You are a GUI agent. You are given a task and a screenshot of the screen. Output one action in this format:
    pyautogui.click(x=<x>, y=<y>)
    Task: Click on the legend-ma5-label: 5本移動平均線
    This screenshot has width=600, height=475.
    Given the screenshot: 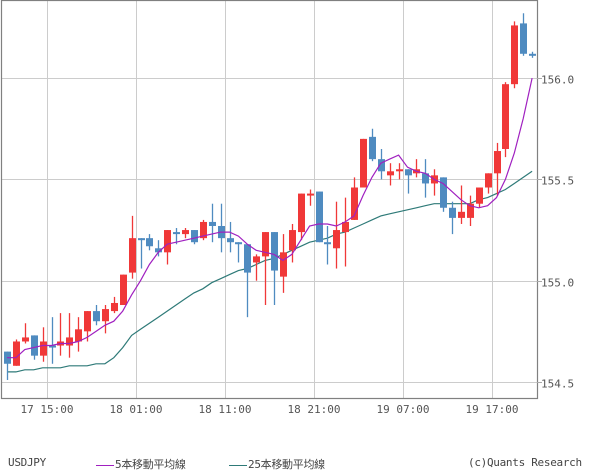 What is the action you would take?
    pyautogui.click(x=150, y=464)
    